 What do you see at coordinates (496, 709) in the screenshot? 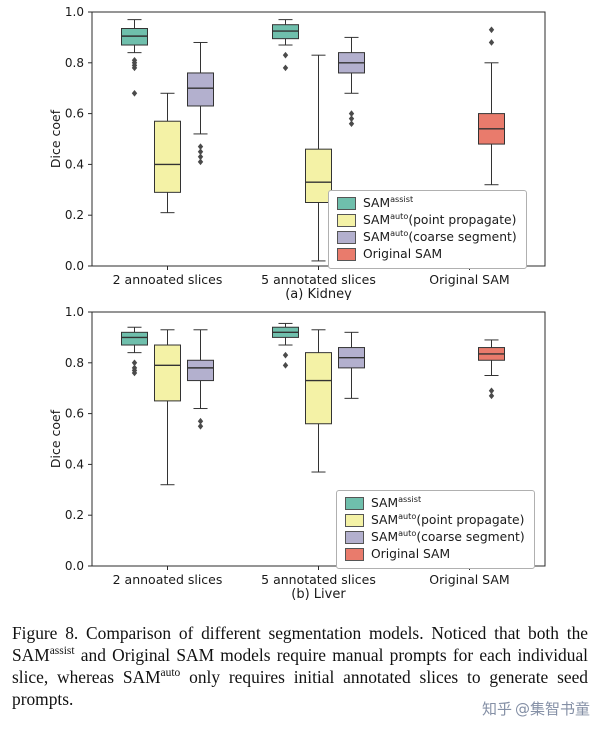
I see `watermark-brand: 知乎` at bounding box center [496, 709].